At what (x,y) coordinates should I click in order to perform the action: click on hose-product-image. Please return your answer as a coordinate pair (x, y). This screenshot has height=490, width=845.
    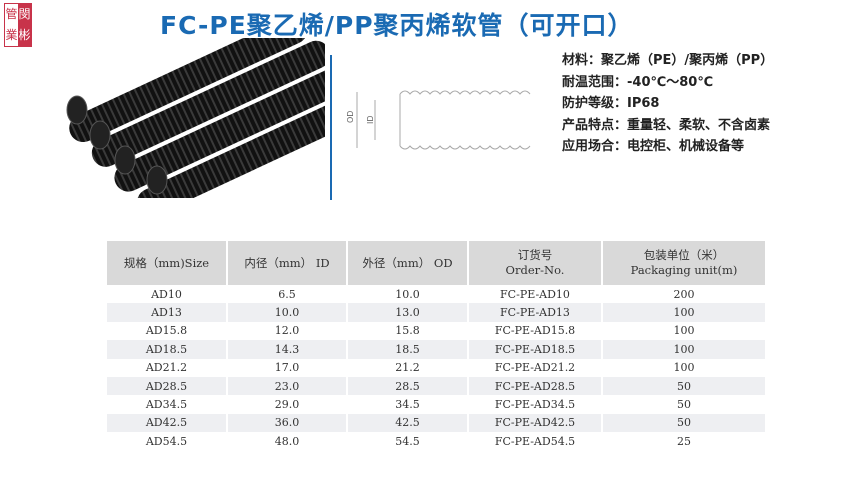
    Looking at the image, I should click on (195, 118).